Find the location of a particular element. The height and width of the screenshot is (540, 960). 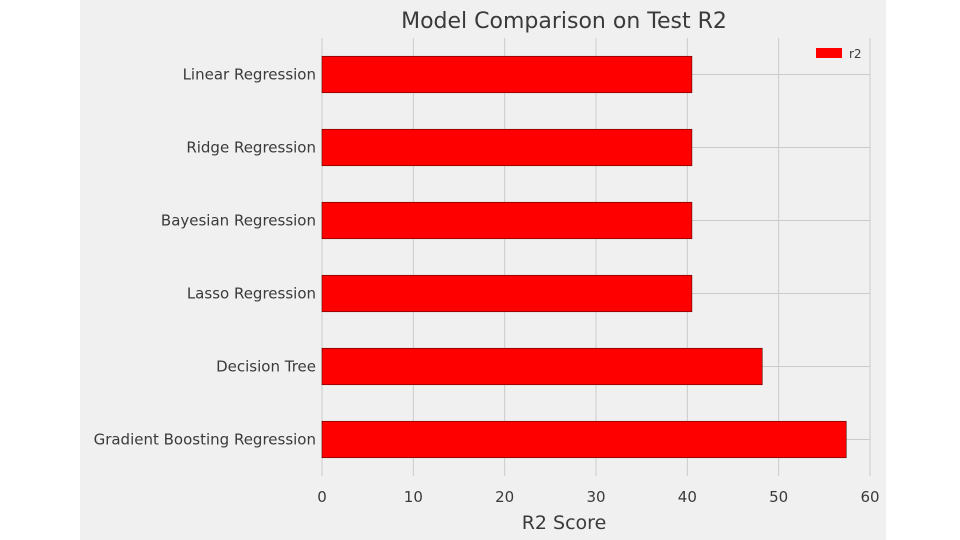

x-tick-label: 30 is located at coordinates (595, 497).